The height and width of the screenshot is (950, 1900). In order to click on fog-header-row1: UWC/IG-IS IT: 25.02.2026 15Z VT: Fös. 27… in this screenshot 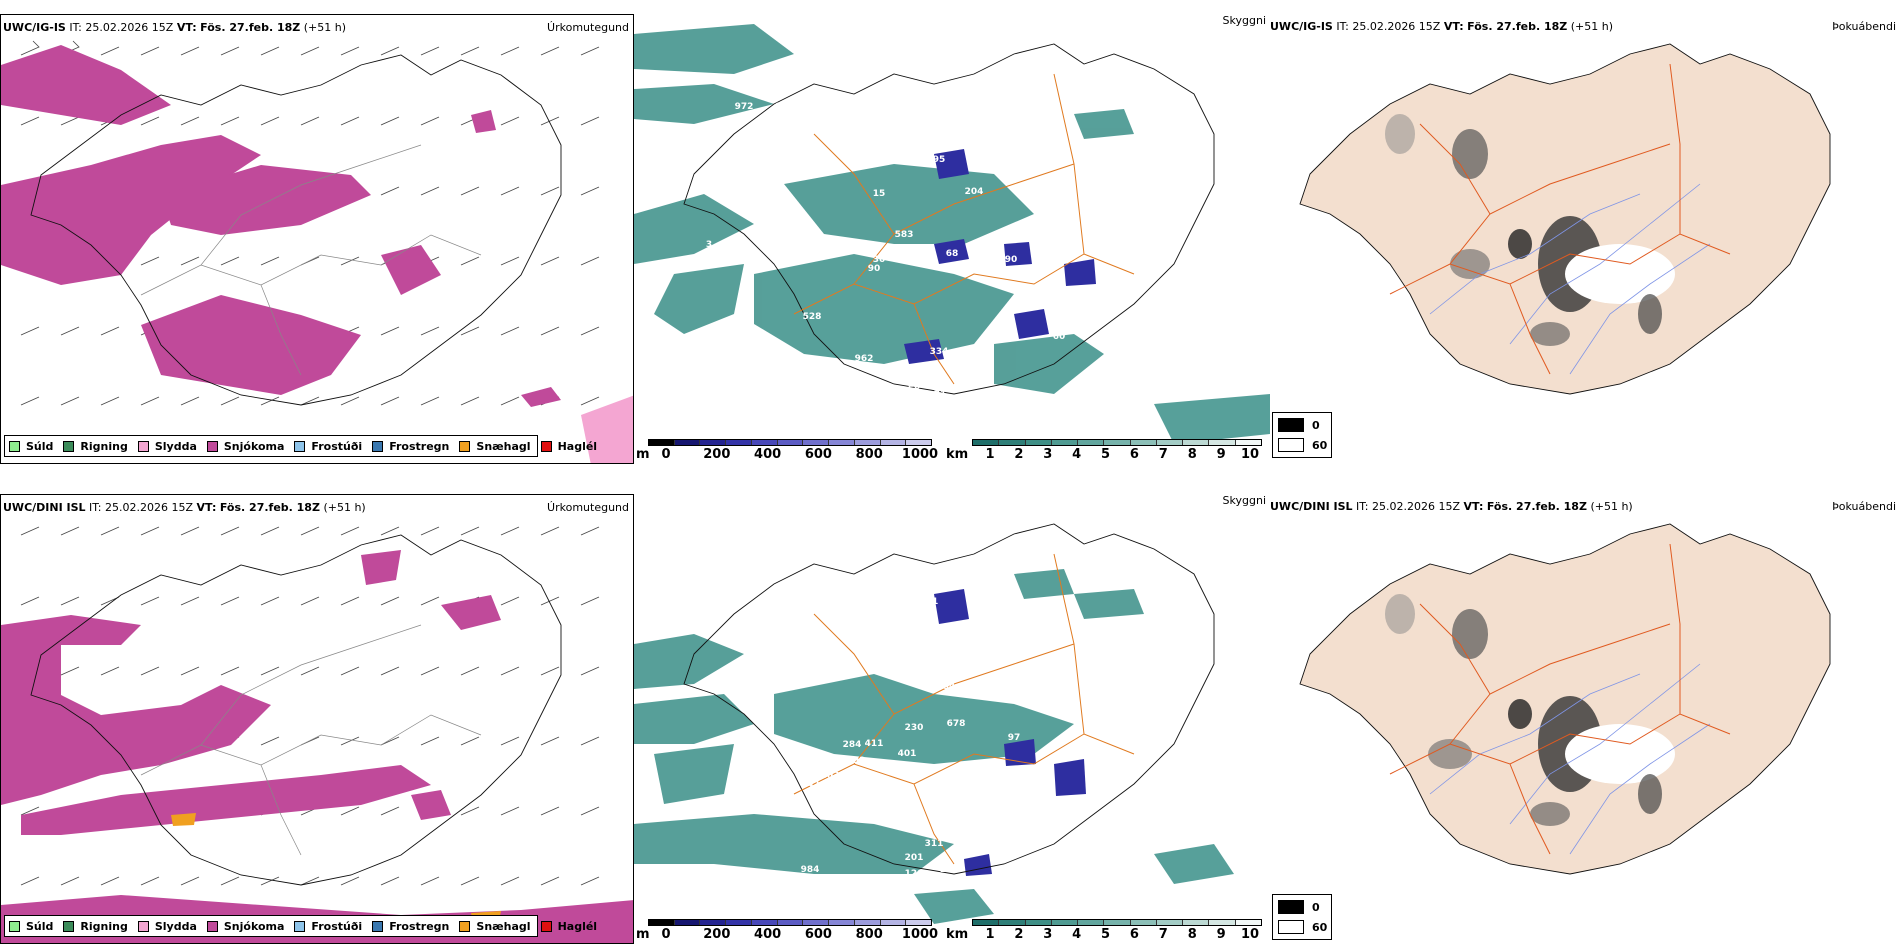, I will do `click(1441, 26)`.